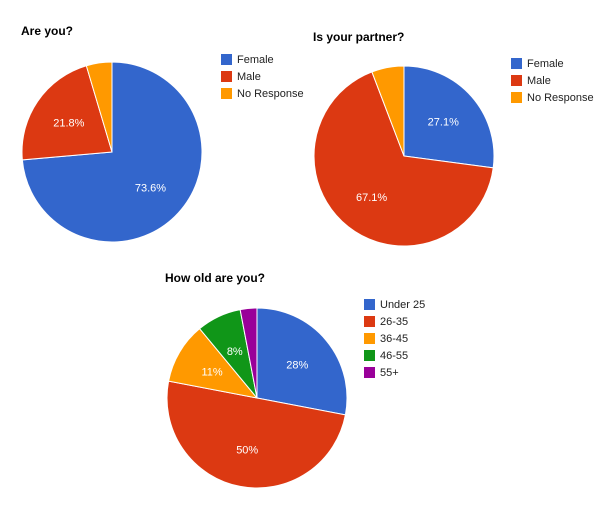 The image size is (600, 507). I want to click on slice-label-26-35: 50%, so click(247, 450).